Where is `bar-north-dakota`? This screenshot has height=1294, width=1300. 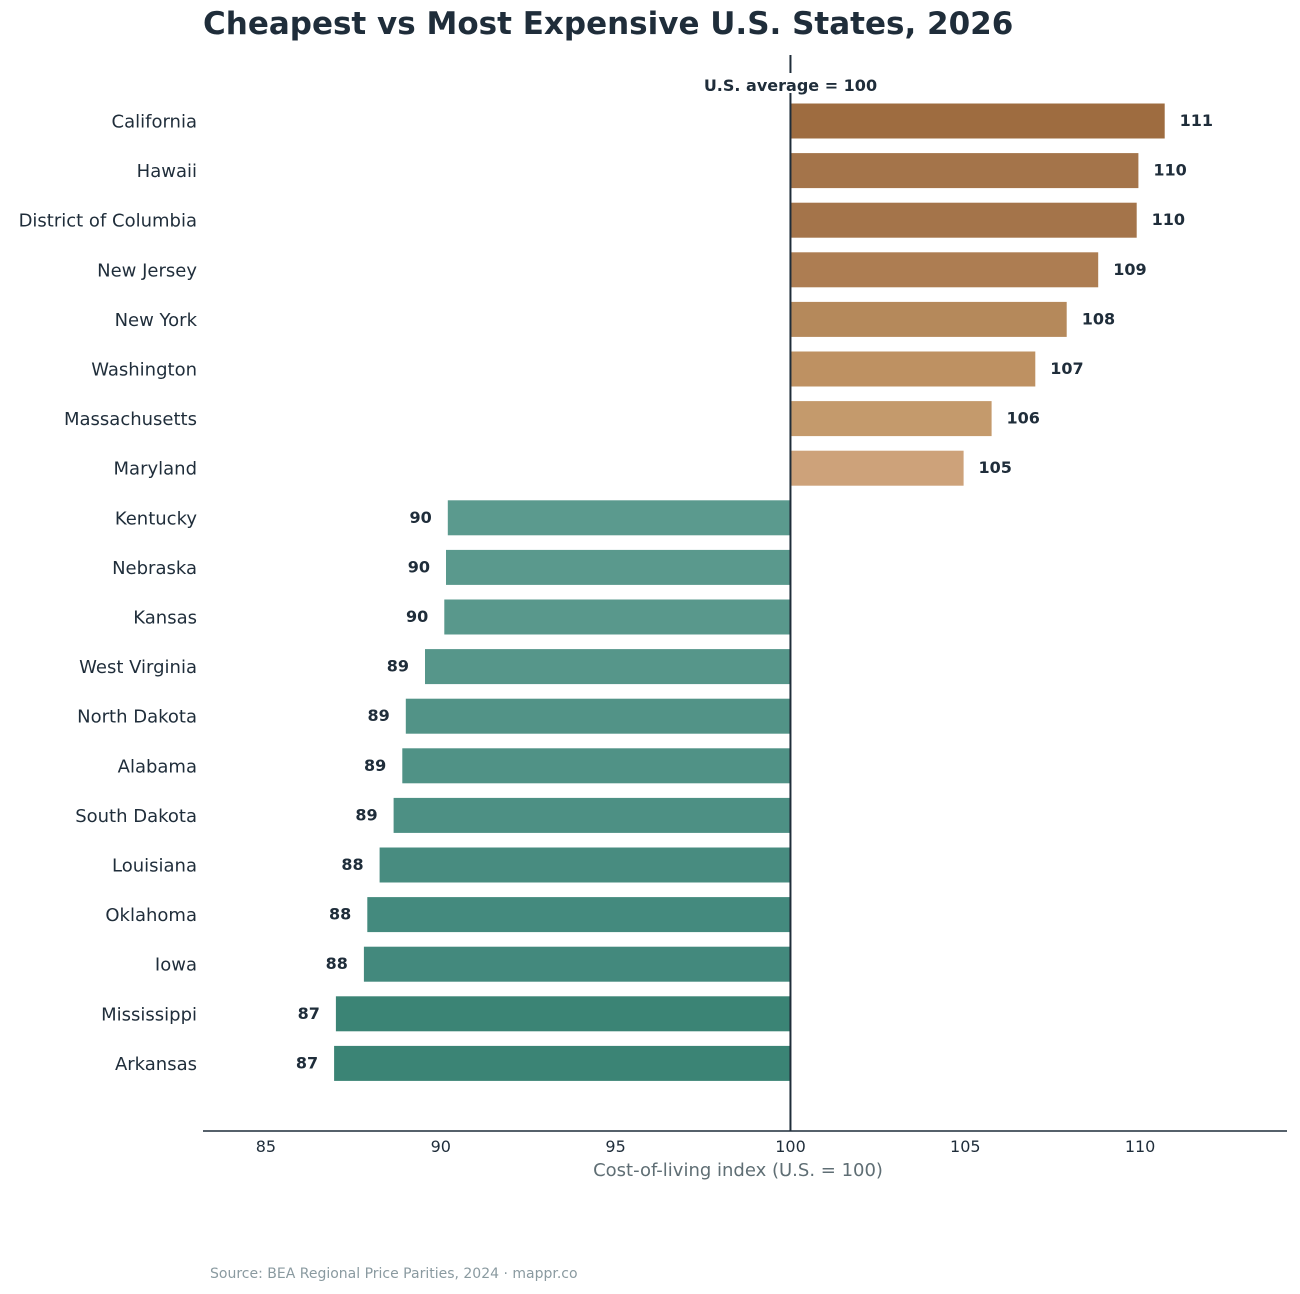
bar-north-dakota is located at coordinates (598, 716).